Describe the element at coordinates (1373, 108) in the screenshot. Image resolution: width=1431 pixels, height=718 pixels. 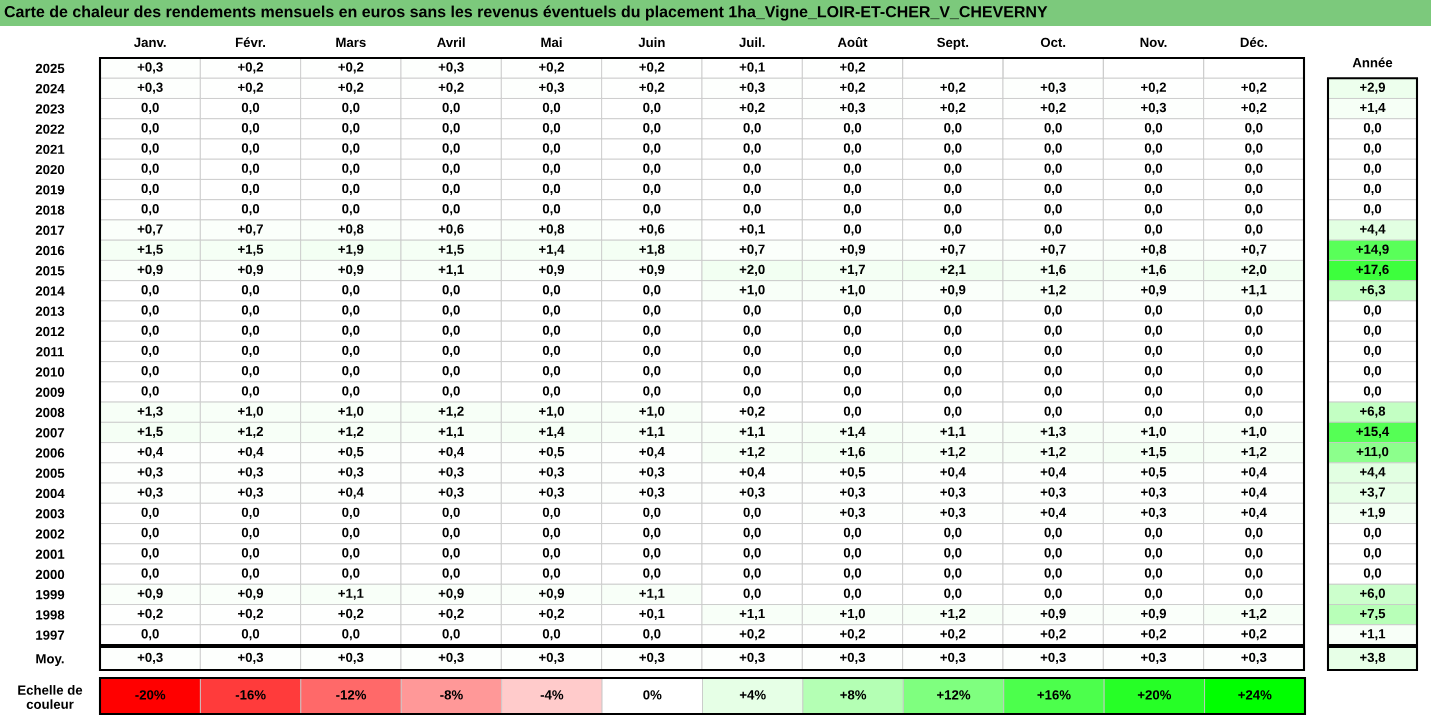
I see `data-label: +1,4` at that location.